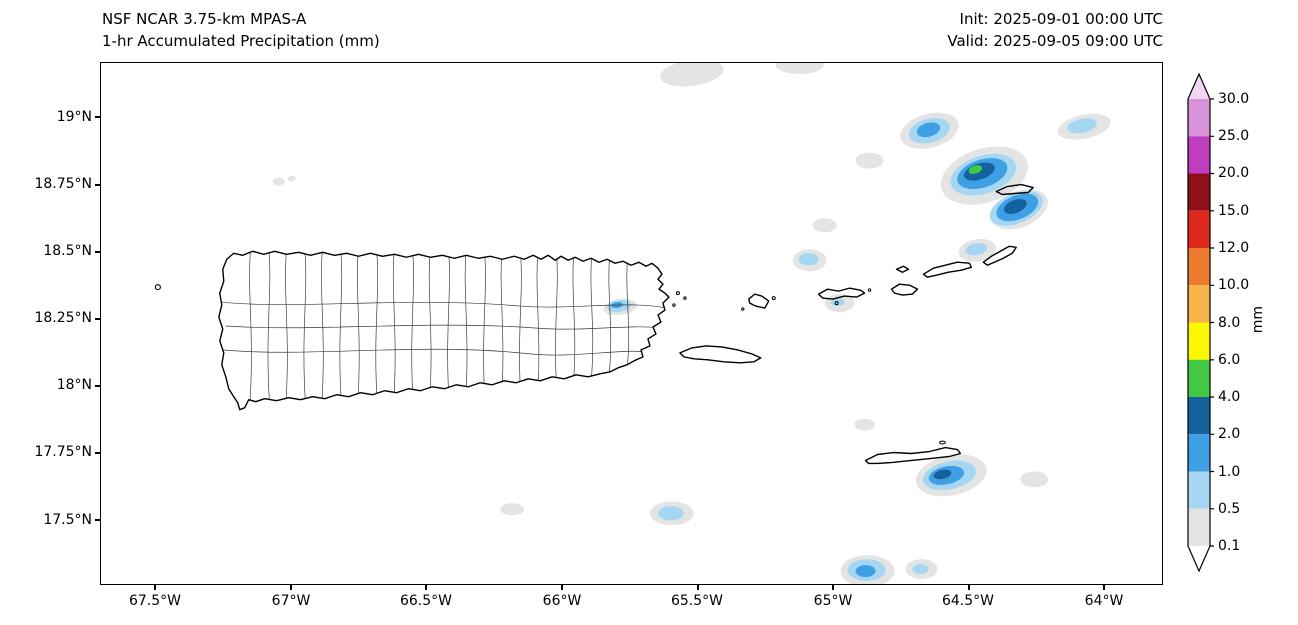 The width and height of the screenshot is (1298, 625). I want to click on colorbar-units-label: mm, so click(1258, 320).